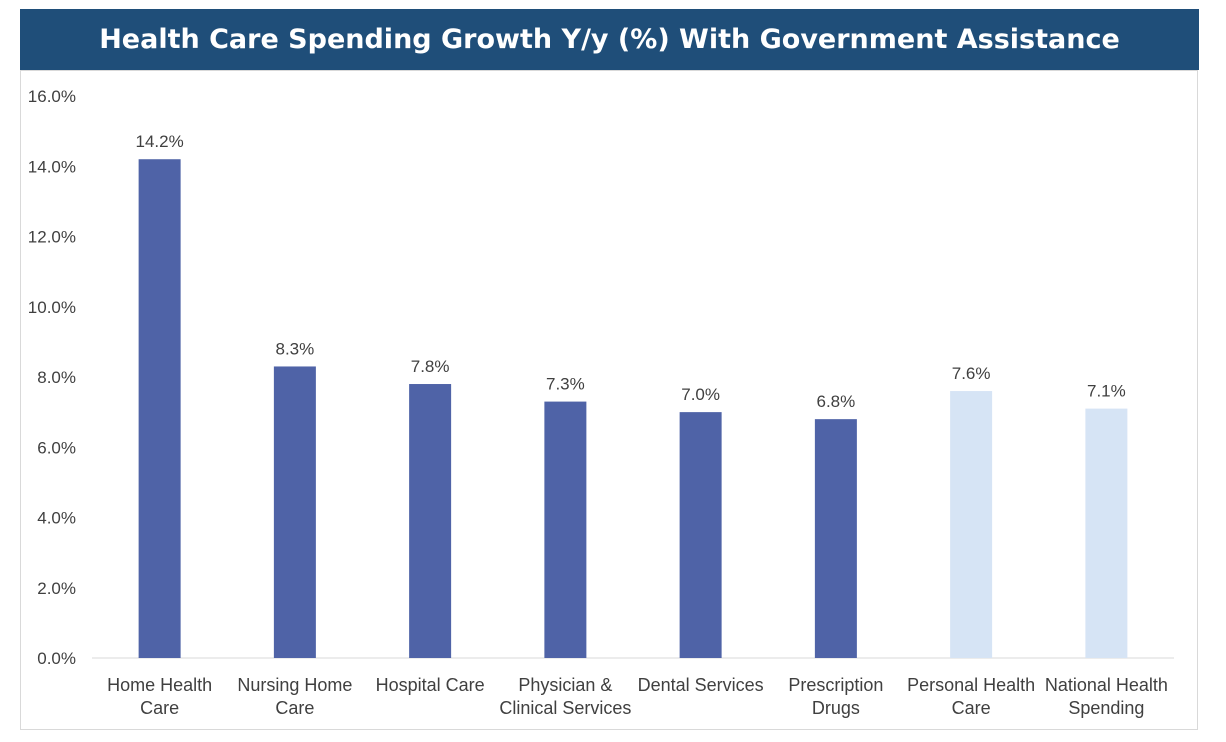  What do you see at coordinates (56, 588) in the screenshot?
I see `y-tick-label: 2.0%` at bounding box center [56, 588].